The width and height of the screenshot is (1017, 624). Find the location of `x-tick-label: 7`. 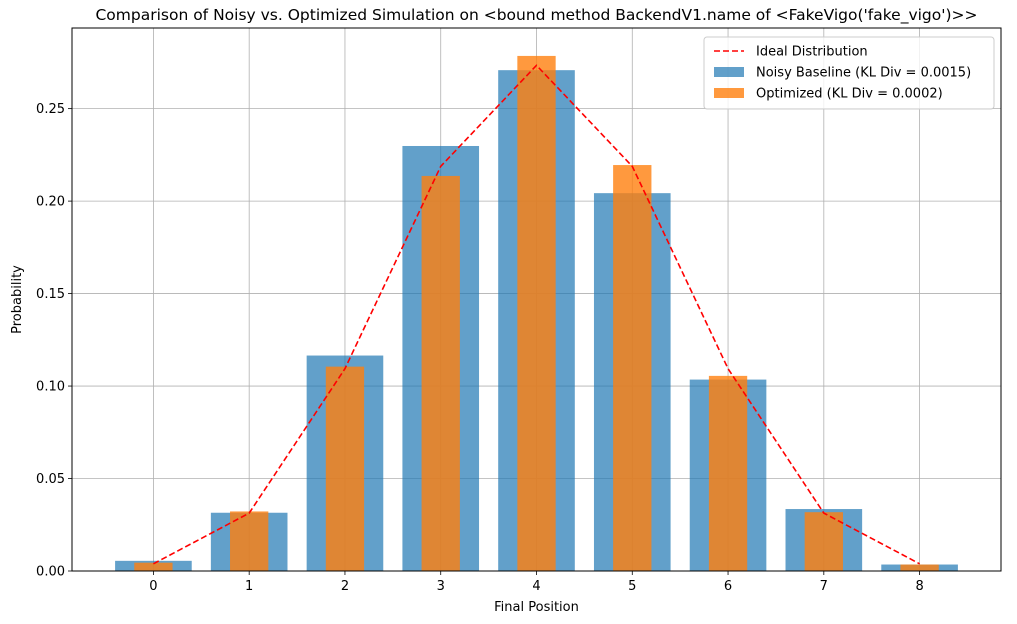

x-tick-label: 7 is located at coordinates (824, 586).